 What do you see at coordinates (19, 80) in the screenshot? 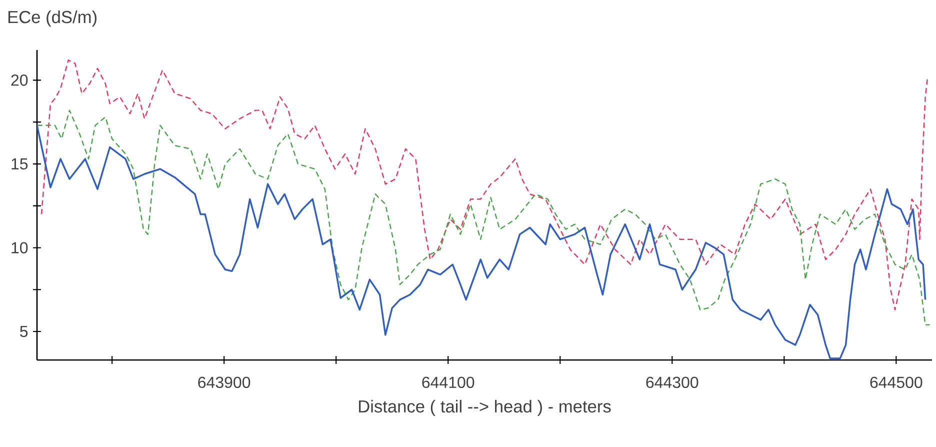
I see `y-tick-label: 20` at bounding box center [19, 80].